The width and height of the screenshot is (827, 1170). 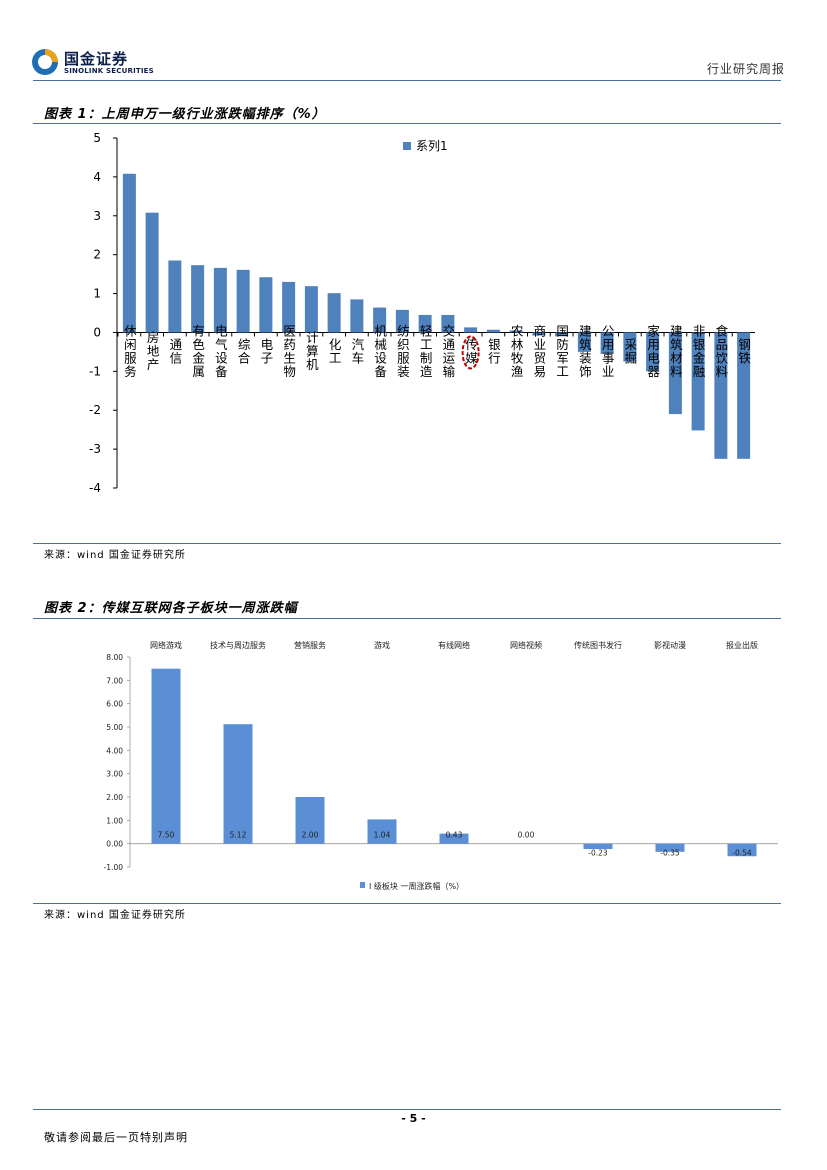 I want to click on chart2-value-label: 0.43, so click(x=454, y=835).